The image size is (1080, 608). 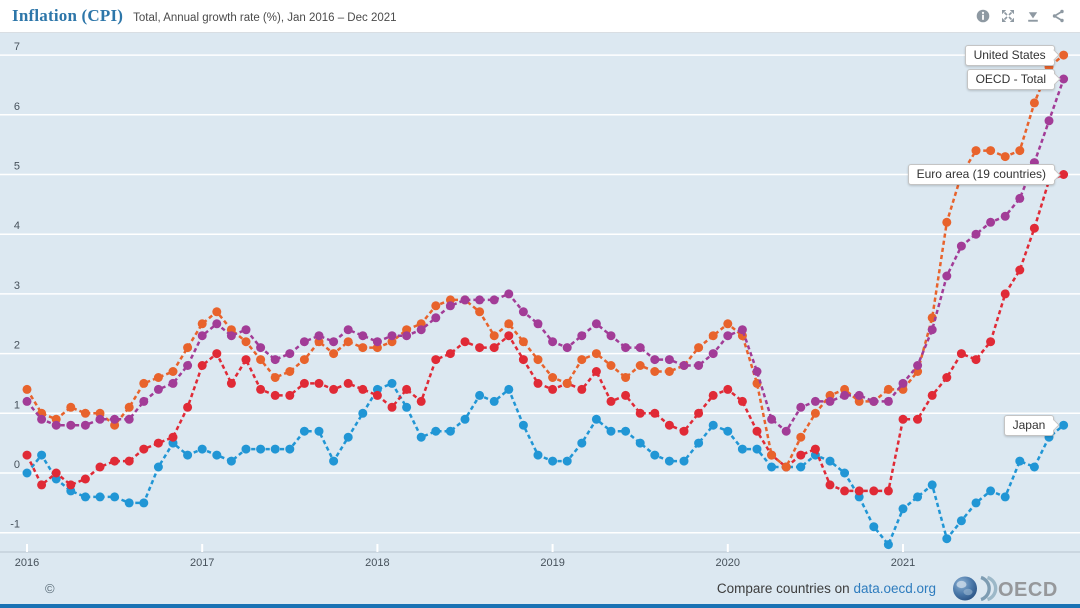 I want to click on series-label-euro-area-19-countries: Euro area (19 countries), so click(x=984, y=174).